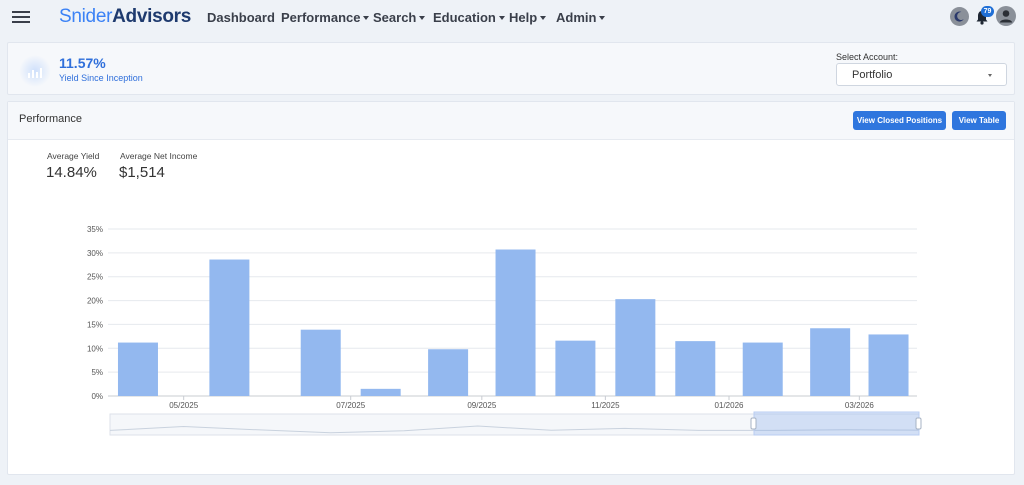 Image resolution: width=1024 pixels, height=485 pixels. I want to click on x-tick-label: 01/2026, so click(729, 405).